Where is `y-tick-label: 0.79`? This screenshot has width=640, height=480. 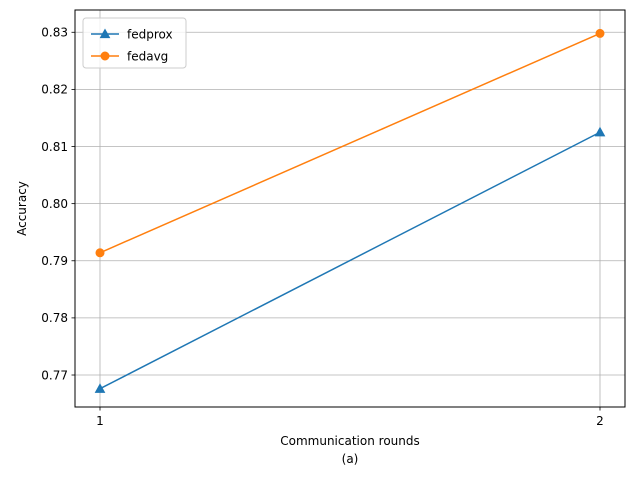
y-tick-label: 0.79 is located at coordinates (54, 261).